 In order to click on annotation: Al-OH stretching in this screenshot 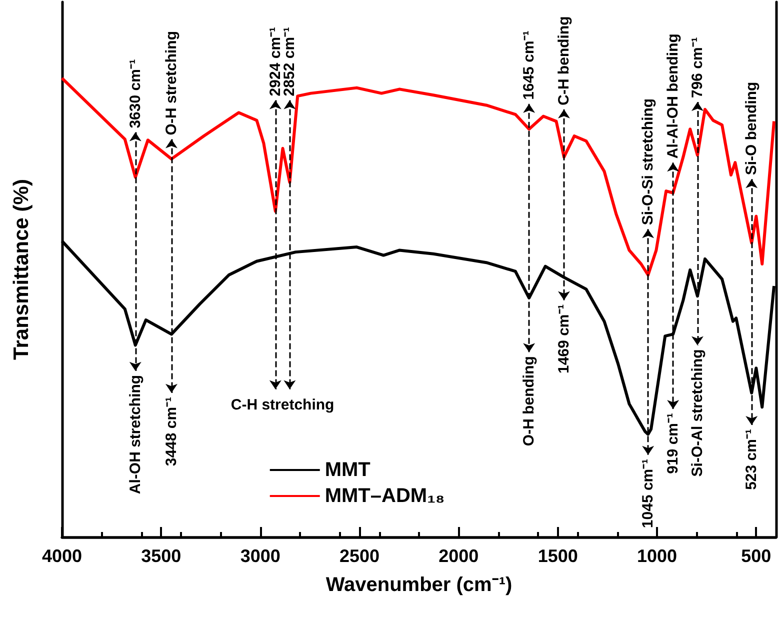, I will do `click(135, 434)`.